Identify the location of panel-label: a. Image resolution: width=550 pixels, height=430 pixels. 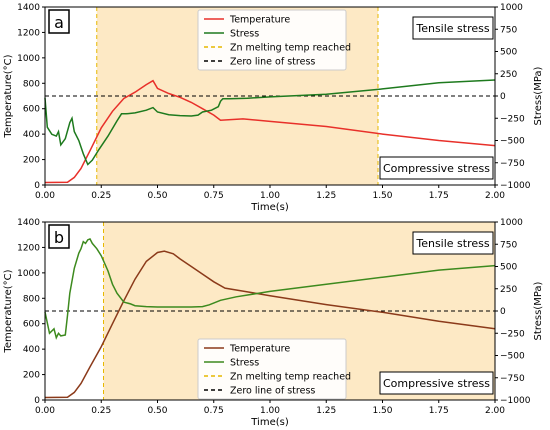
(59, 22).